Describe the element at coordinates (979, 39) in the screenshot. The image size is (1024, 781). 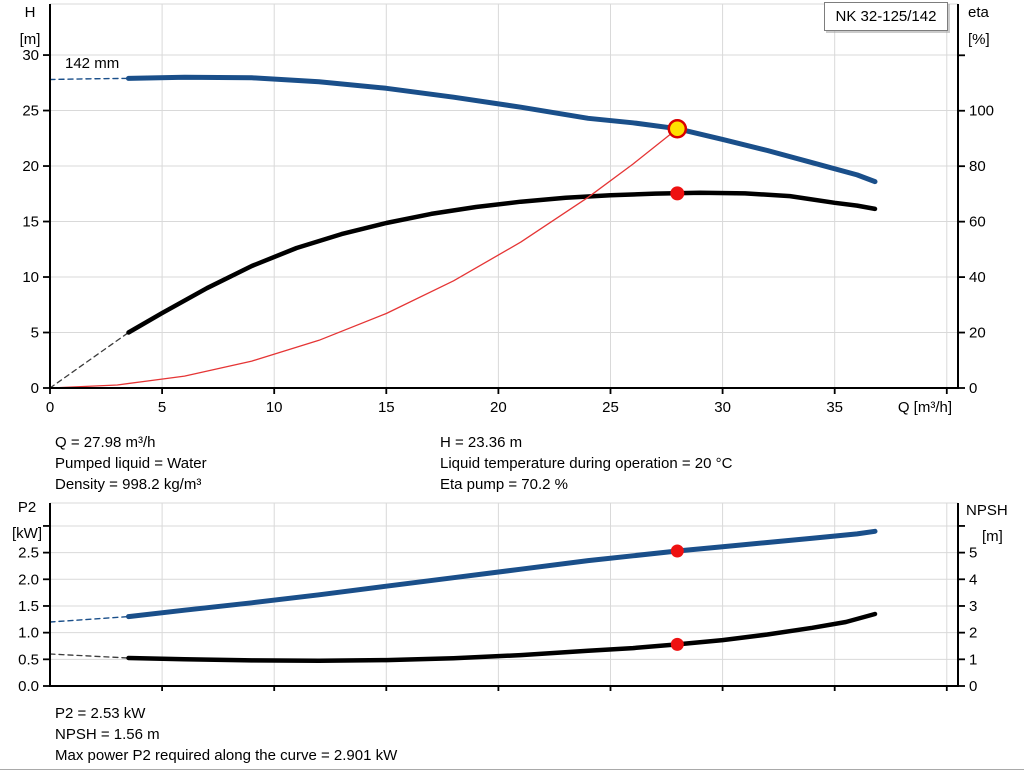
I see `right-axis-title: [%]` at that location.